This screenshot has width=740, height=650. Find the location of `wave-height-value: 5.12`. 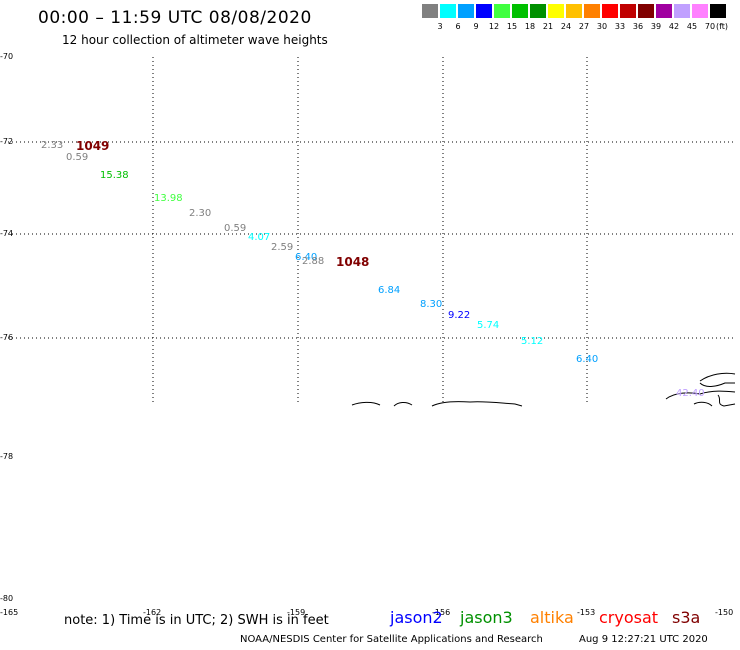

wave-height-value: 5.12 is located at coordinates (532, 341).